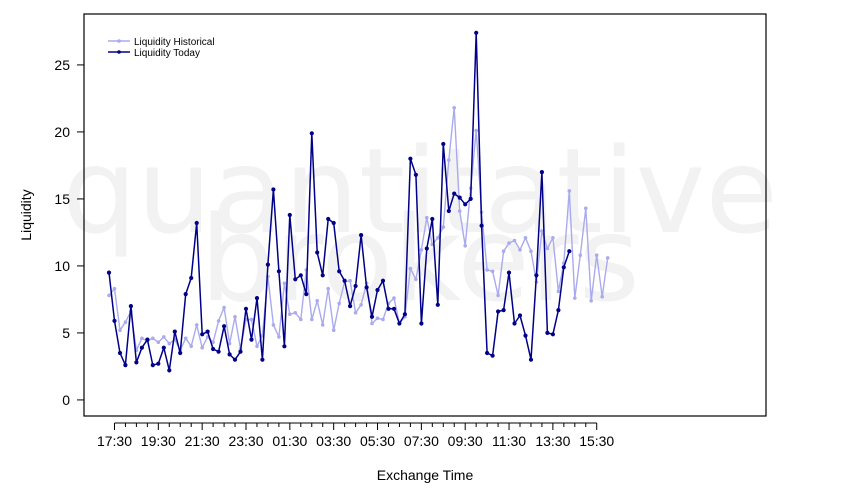  I want to click on x-tick-label-6: 05:30, so click(377, 441).